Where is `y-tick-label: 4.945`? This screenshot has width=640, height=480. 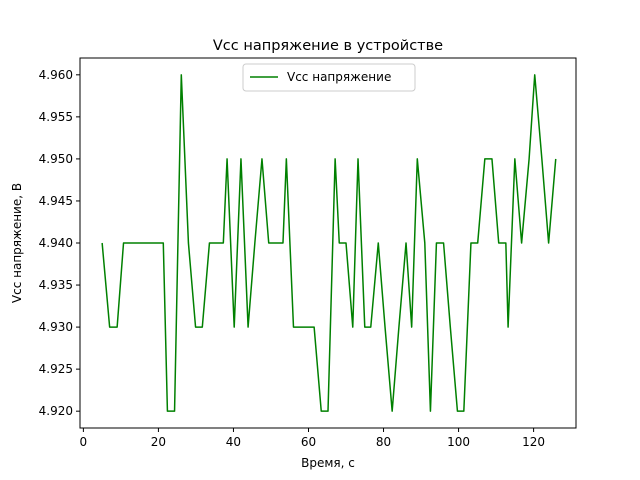 y-tick-label: 4.945 is located at coordinates (56, 201).